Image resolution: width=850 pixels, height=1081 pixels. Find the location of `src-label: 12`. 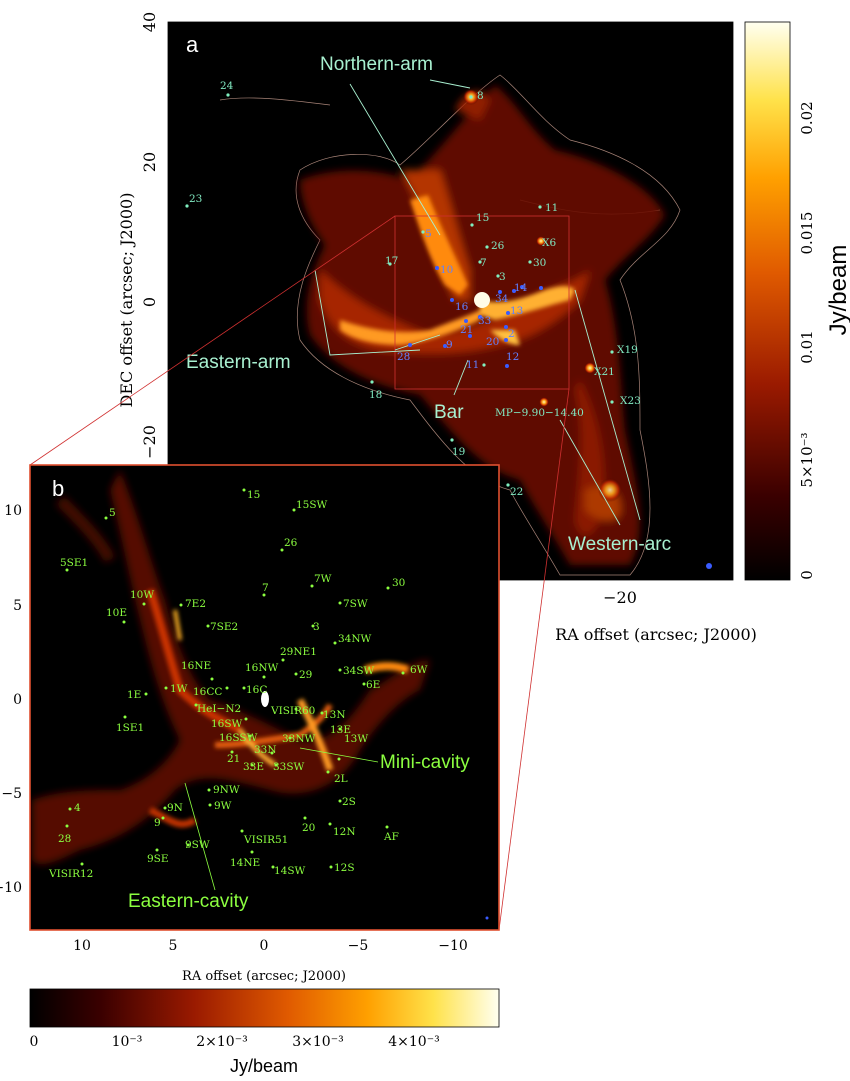

src-label: 12 is located at coordinates (512, 357).